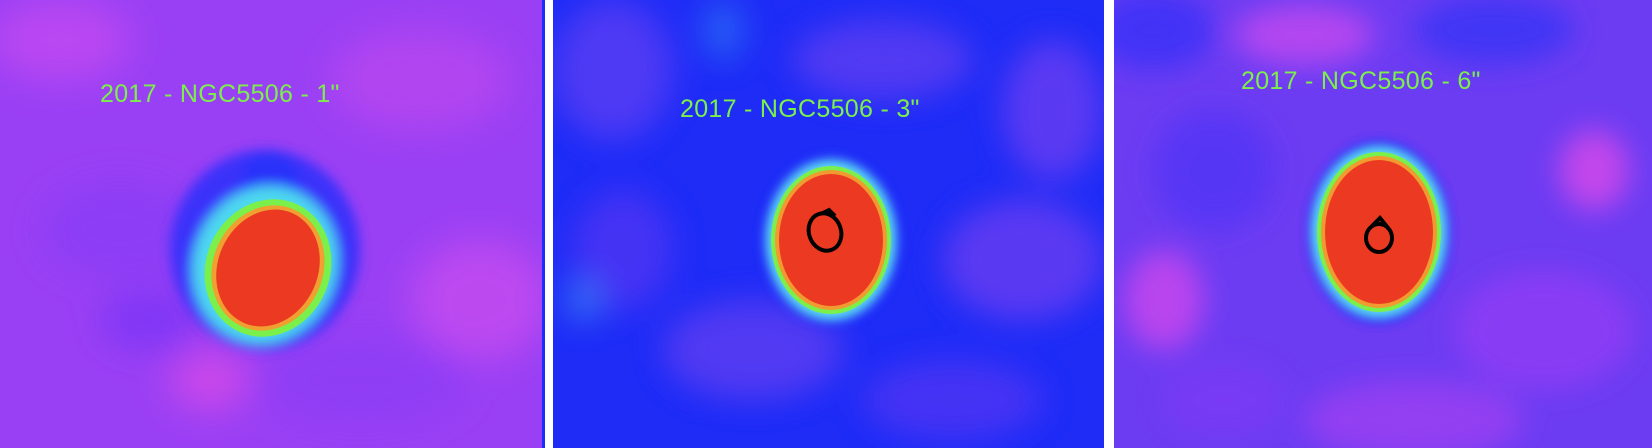  What do you see at coordinates (800, 109) in the screenshot?
I see `panel-2-label: 2017 - NGC5506 - 3"` at bounding box center [800, 109].